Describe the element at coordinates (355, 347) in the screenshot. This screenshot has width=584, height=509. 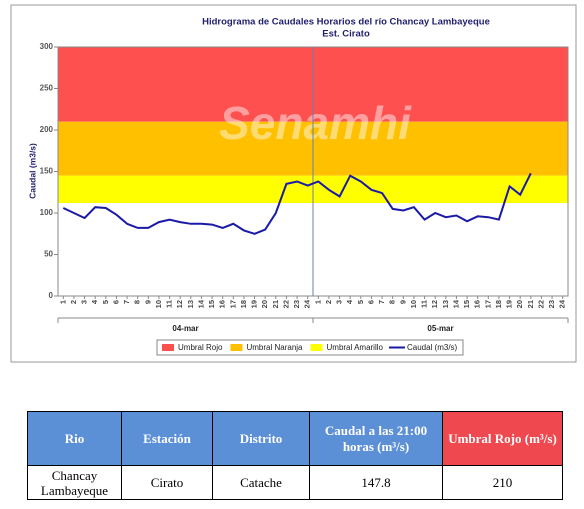
I see `legend-label: Umbral Amarillo` at that location.